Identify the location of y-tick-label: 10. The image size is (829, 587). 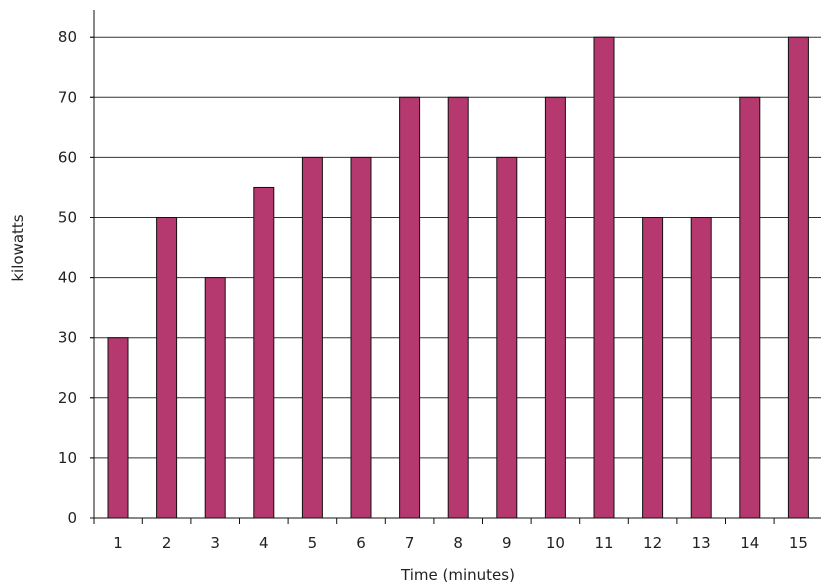
(67, 458).